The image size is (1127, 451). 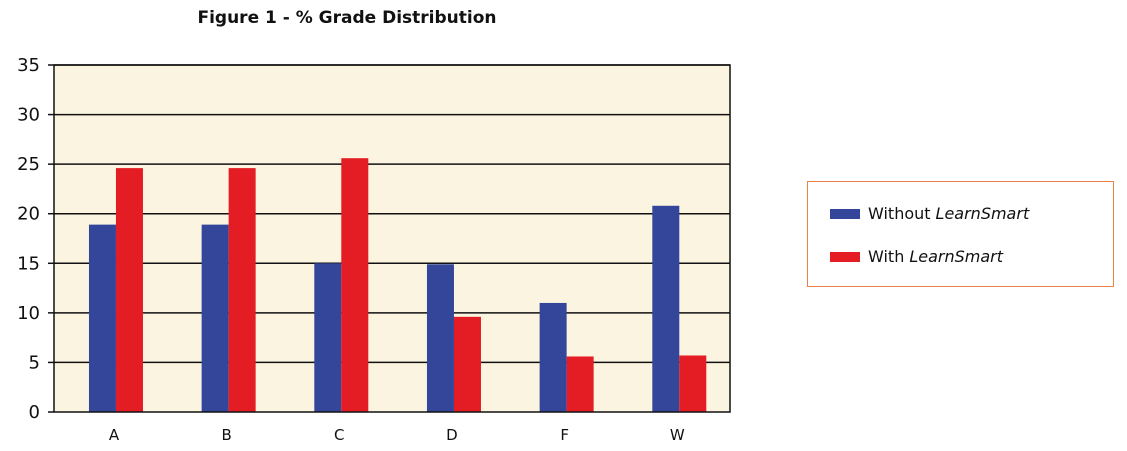 I want to click on bar-with-f, so click(x=580, y=384).